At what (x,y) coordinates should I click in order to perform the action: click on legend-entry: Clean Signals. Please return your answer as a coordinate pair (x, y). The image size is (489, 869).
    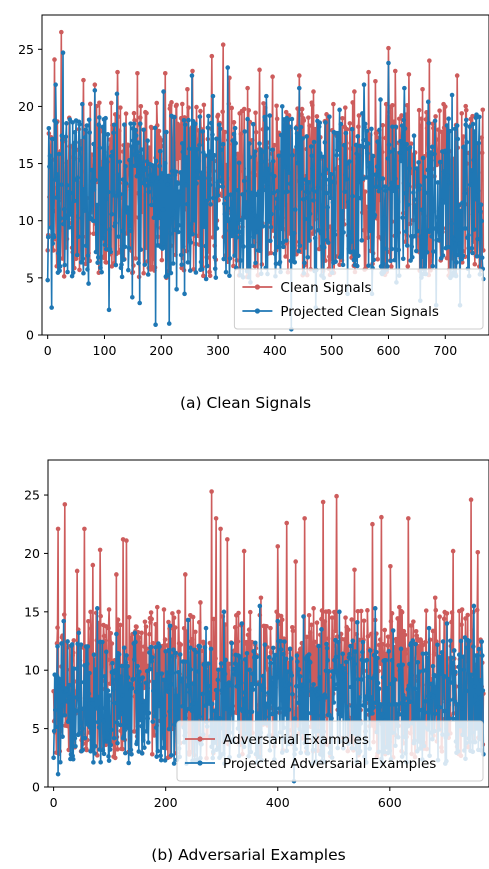
    Looking at the image, I should click on (307, 288).